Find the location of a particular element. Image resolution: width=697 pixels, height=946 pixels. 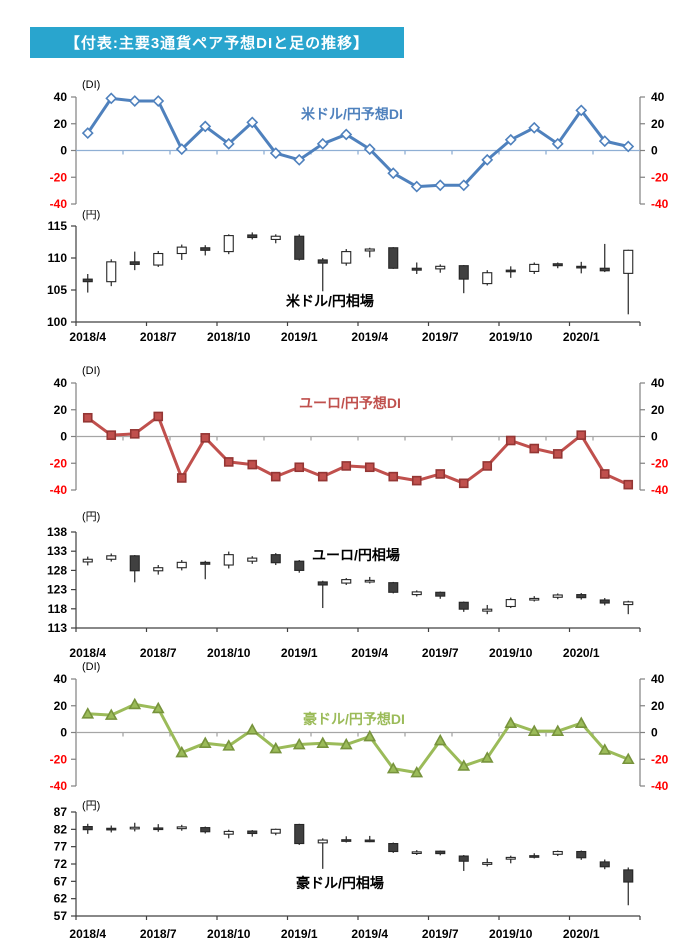

svg-text: 105 is located at coordinates (57, 290).